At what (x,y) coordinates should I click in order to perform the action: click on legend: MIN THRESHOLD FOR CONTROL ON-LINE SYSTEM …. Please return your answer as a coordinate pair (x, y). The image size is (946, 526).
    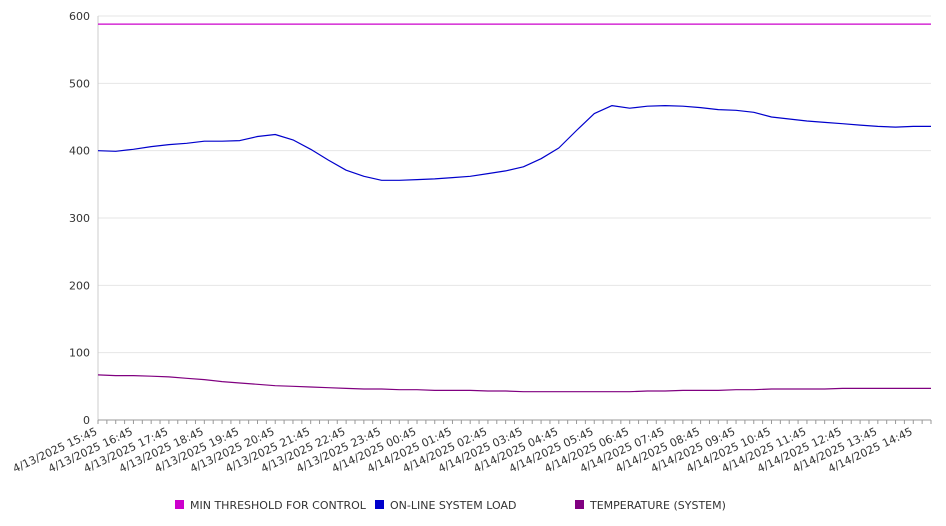
    Looking at the image, I should click on (450, 505).